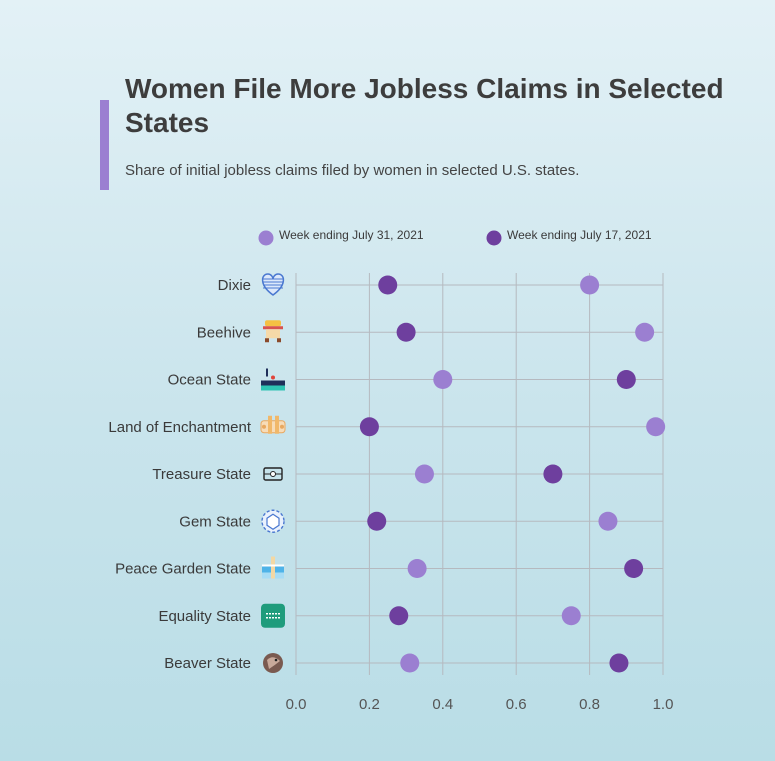 This screenshot has width=775, height=761. Describe the element at coordinates (215, 521) in the screenshot. I see `category-label: Gem State` at that location.